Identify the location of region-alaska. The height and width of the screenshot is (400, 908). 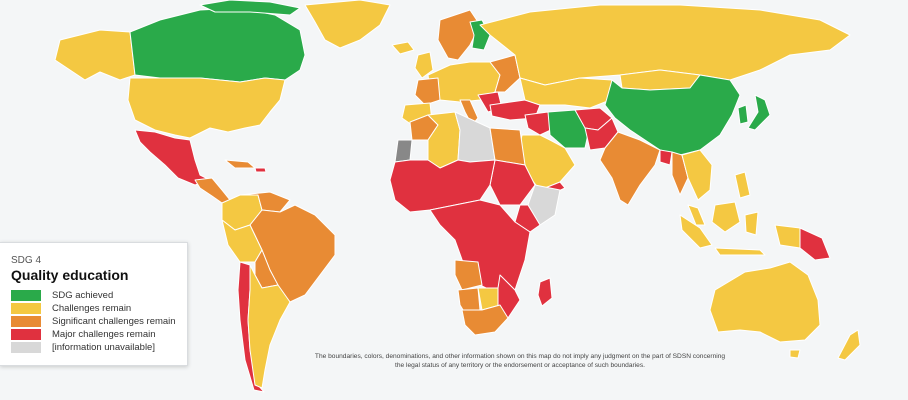
(95, 55).